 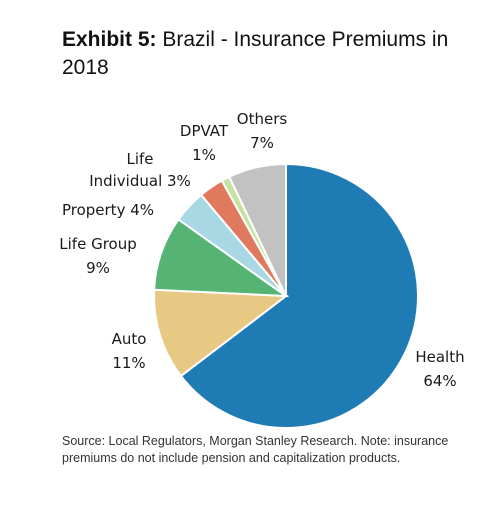 I want to click on label-auto-name: Auto, so click(x=129, y=339).